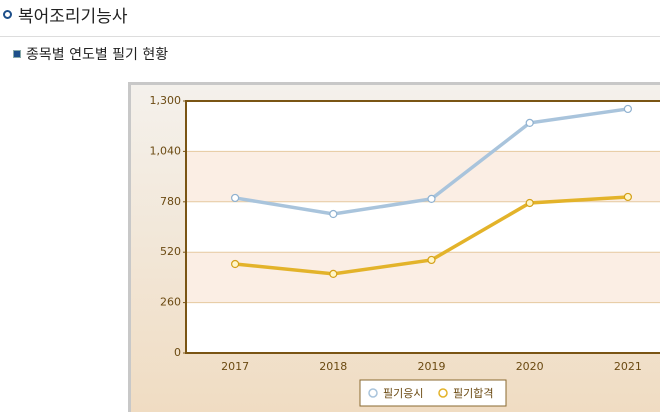 The width and height of the screenshot is (660, 412). Describe the element at coordinates (166, 150) in the screenshot. I see `y-tick-label: 1,040` at that location.